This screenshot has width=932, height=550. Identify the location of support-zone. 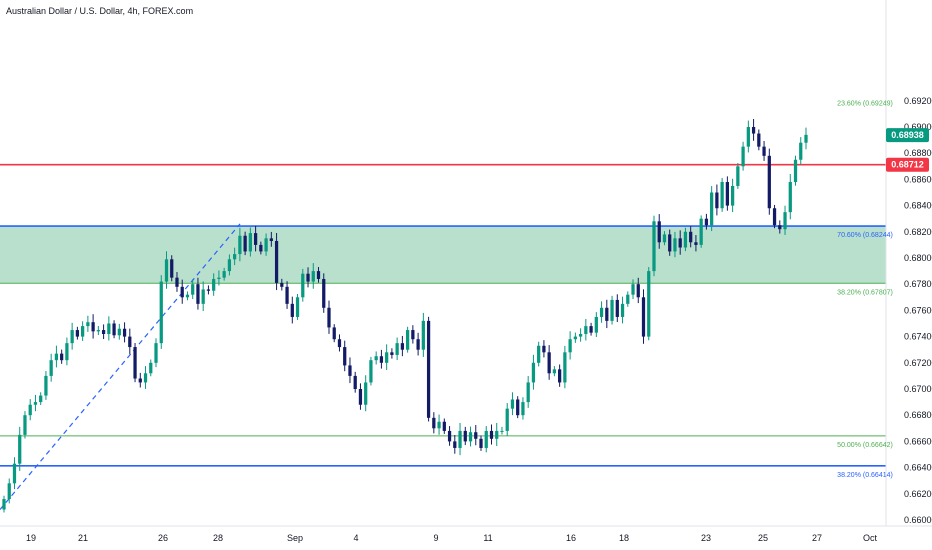
(443, 255).